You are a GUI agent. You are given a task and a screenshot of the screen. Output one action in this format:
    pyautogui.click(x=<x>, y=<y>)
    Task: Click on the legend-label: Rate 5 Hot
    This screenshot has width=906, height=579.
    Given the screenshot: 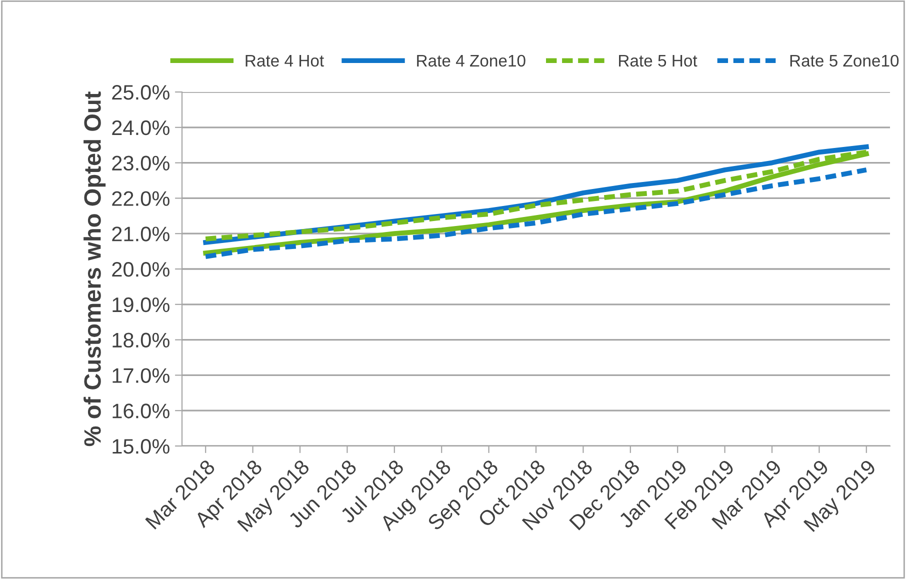 What is the action you would take?
    pyautogui.click(x=658, y=60)
    